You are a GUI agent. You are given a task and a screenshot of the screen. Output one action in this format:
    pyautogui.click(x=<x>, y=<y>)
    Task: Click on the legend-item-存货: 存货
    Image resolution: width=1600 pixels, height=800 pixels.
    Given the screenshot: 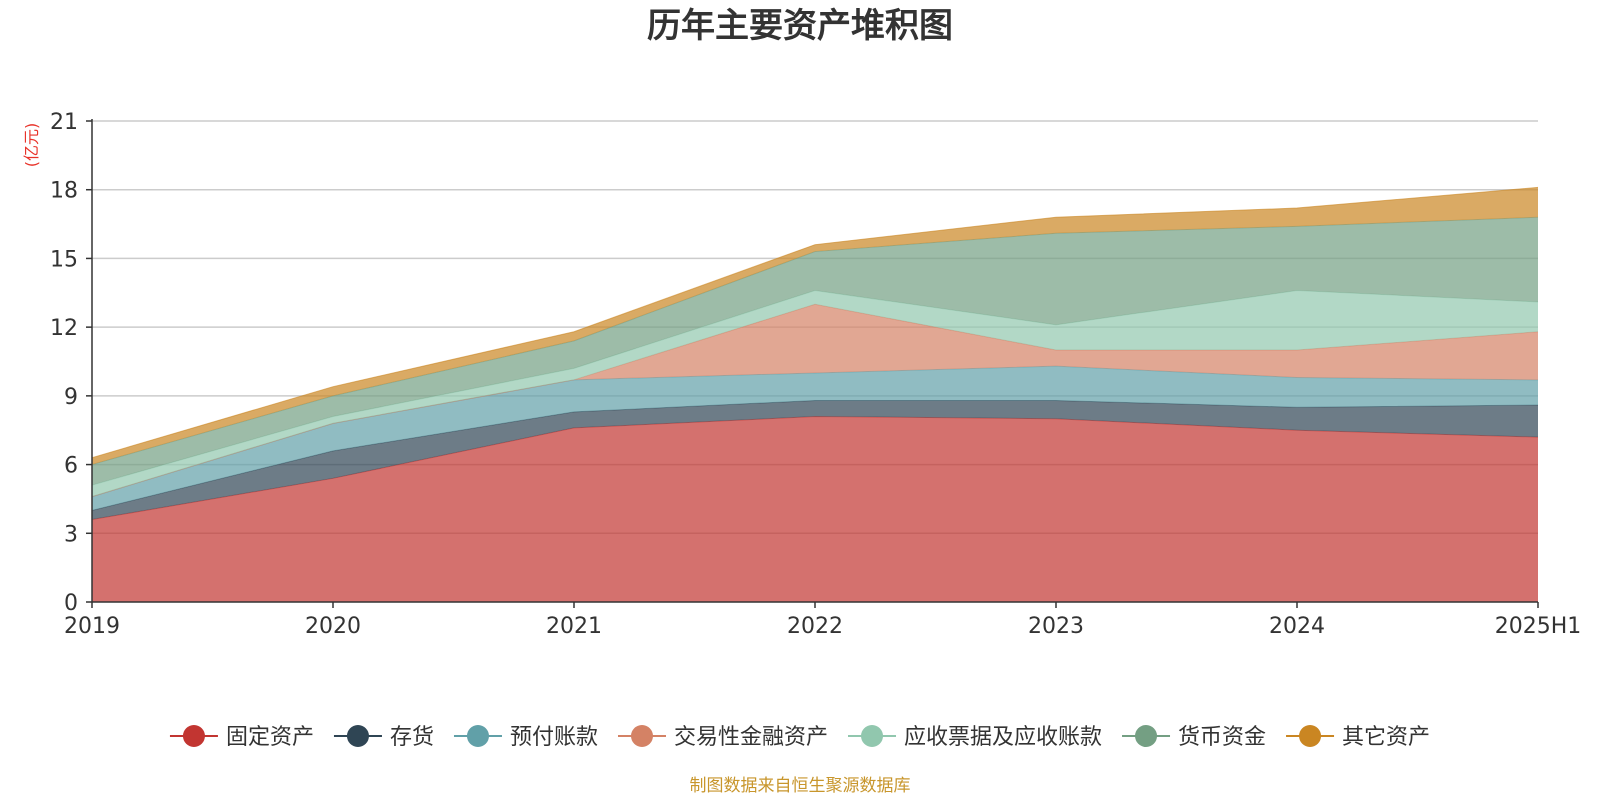 What is the action you would take?
    pyautogui.click(x=383, y=737)
    